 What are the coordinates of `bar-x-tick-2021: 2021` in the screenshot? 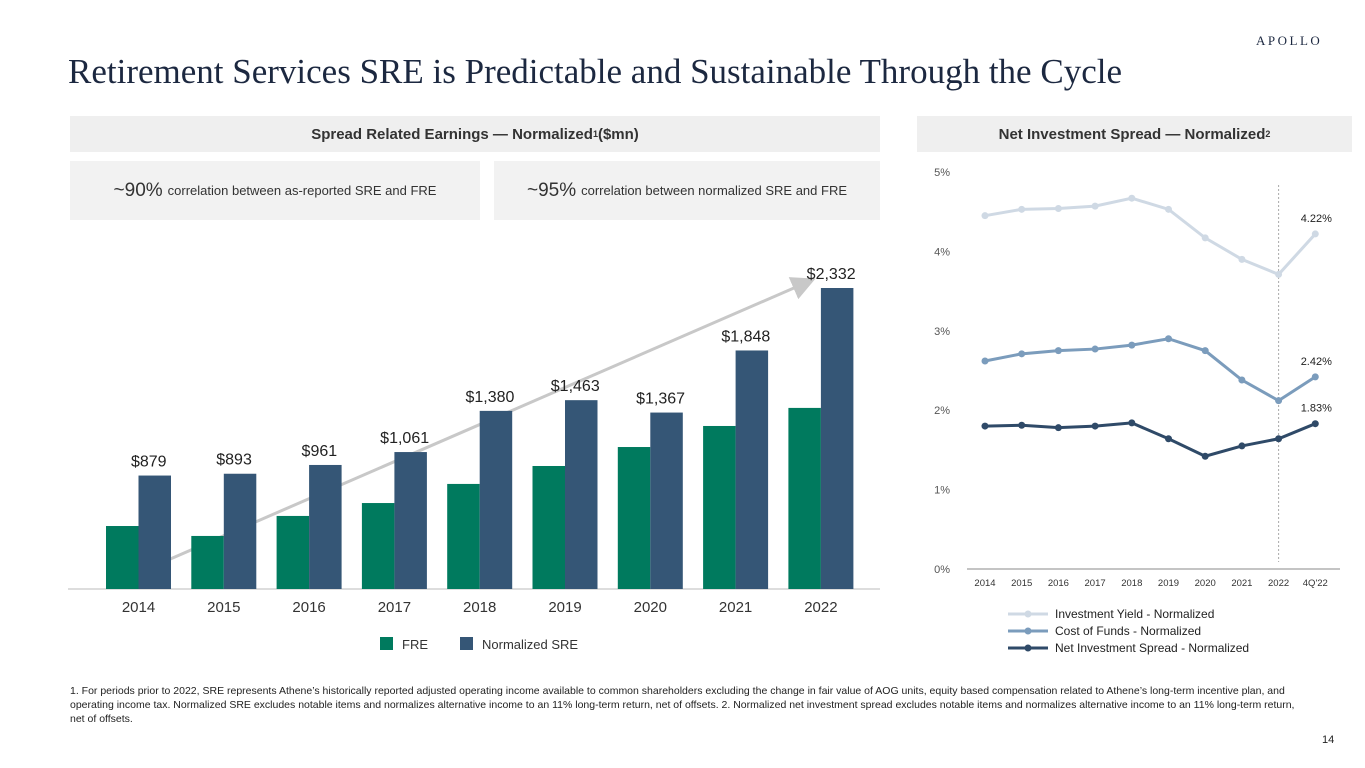 It's located at (735, 607).